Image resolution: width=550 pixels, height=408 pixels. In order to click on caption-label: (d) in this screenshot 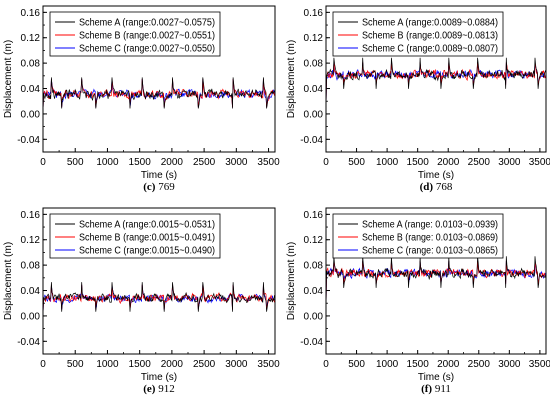, I will do `click(427, 187)`.